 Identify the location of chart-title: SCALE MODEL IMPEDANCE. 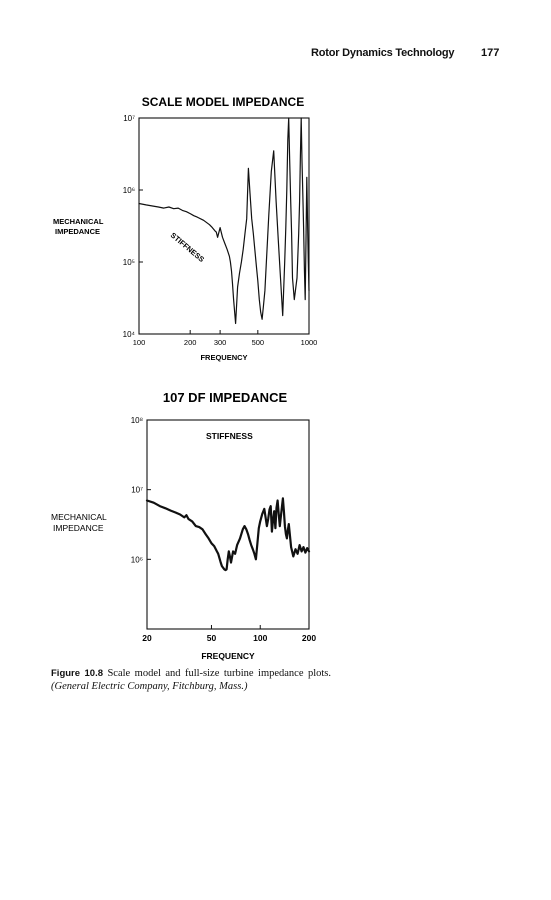
(223, 102).